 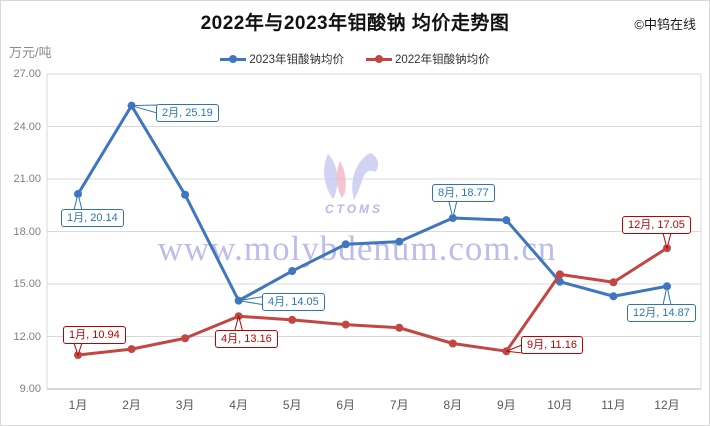 I want to click on data-label-callout: 9月, 11.16, so click(x=552, y=345).